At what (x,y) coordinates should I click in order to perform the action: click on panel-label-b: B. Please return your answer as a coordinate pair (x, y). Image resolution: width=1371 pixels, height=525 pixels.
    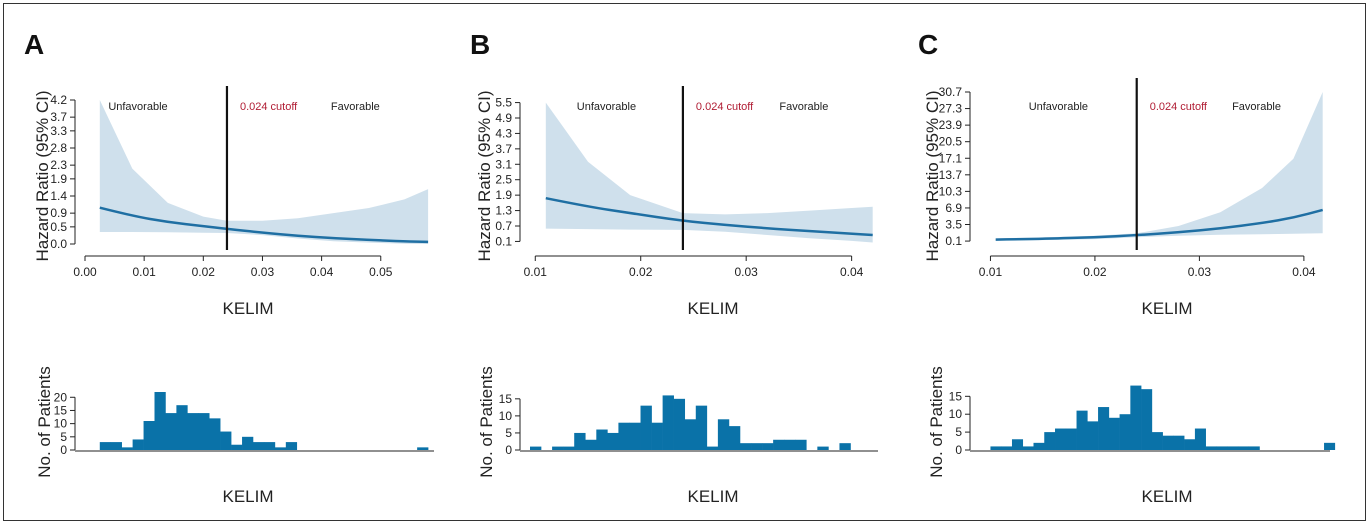
    Looking at the image, I should click on (480, 44).